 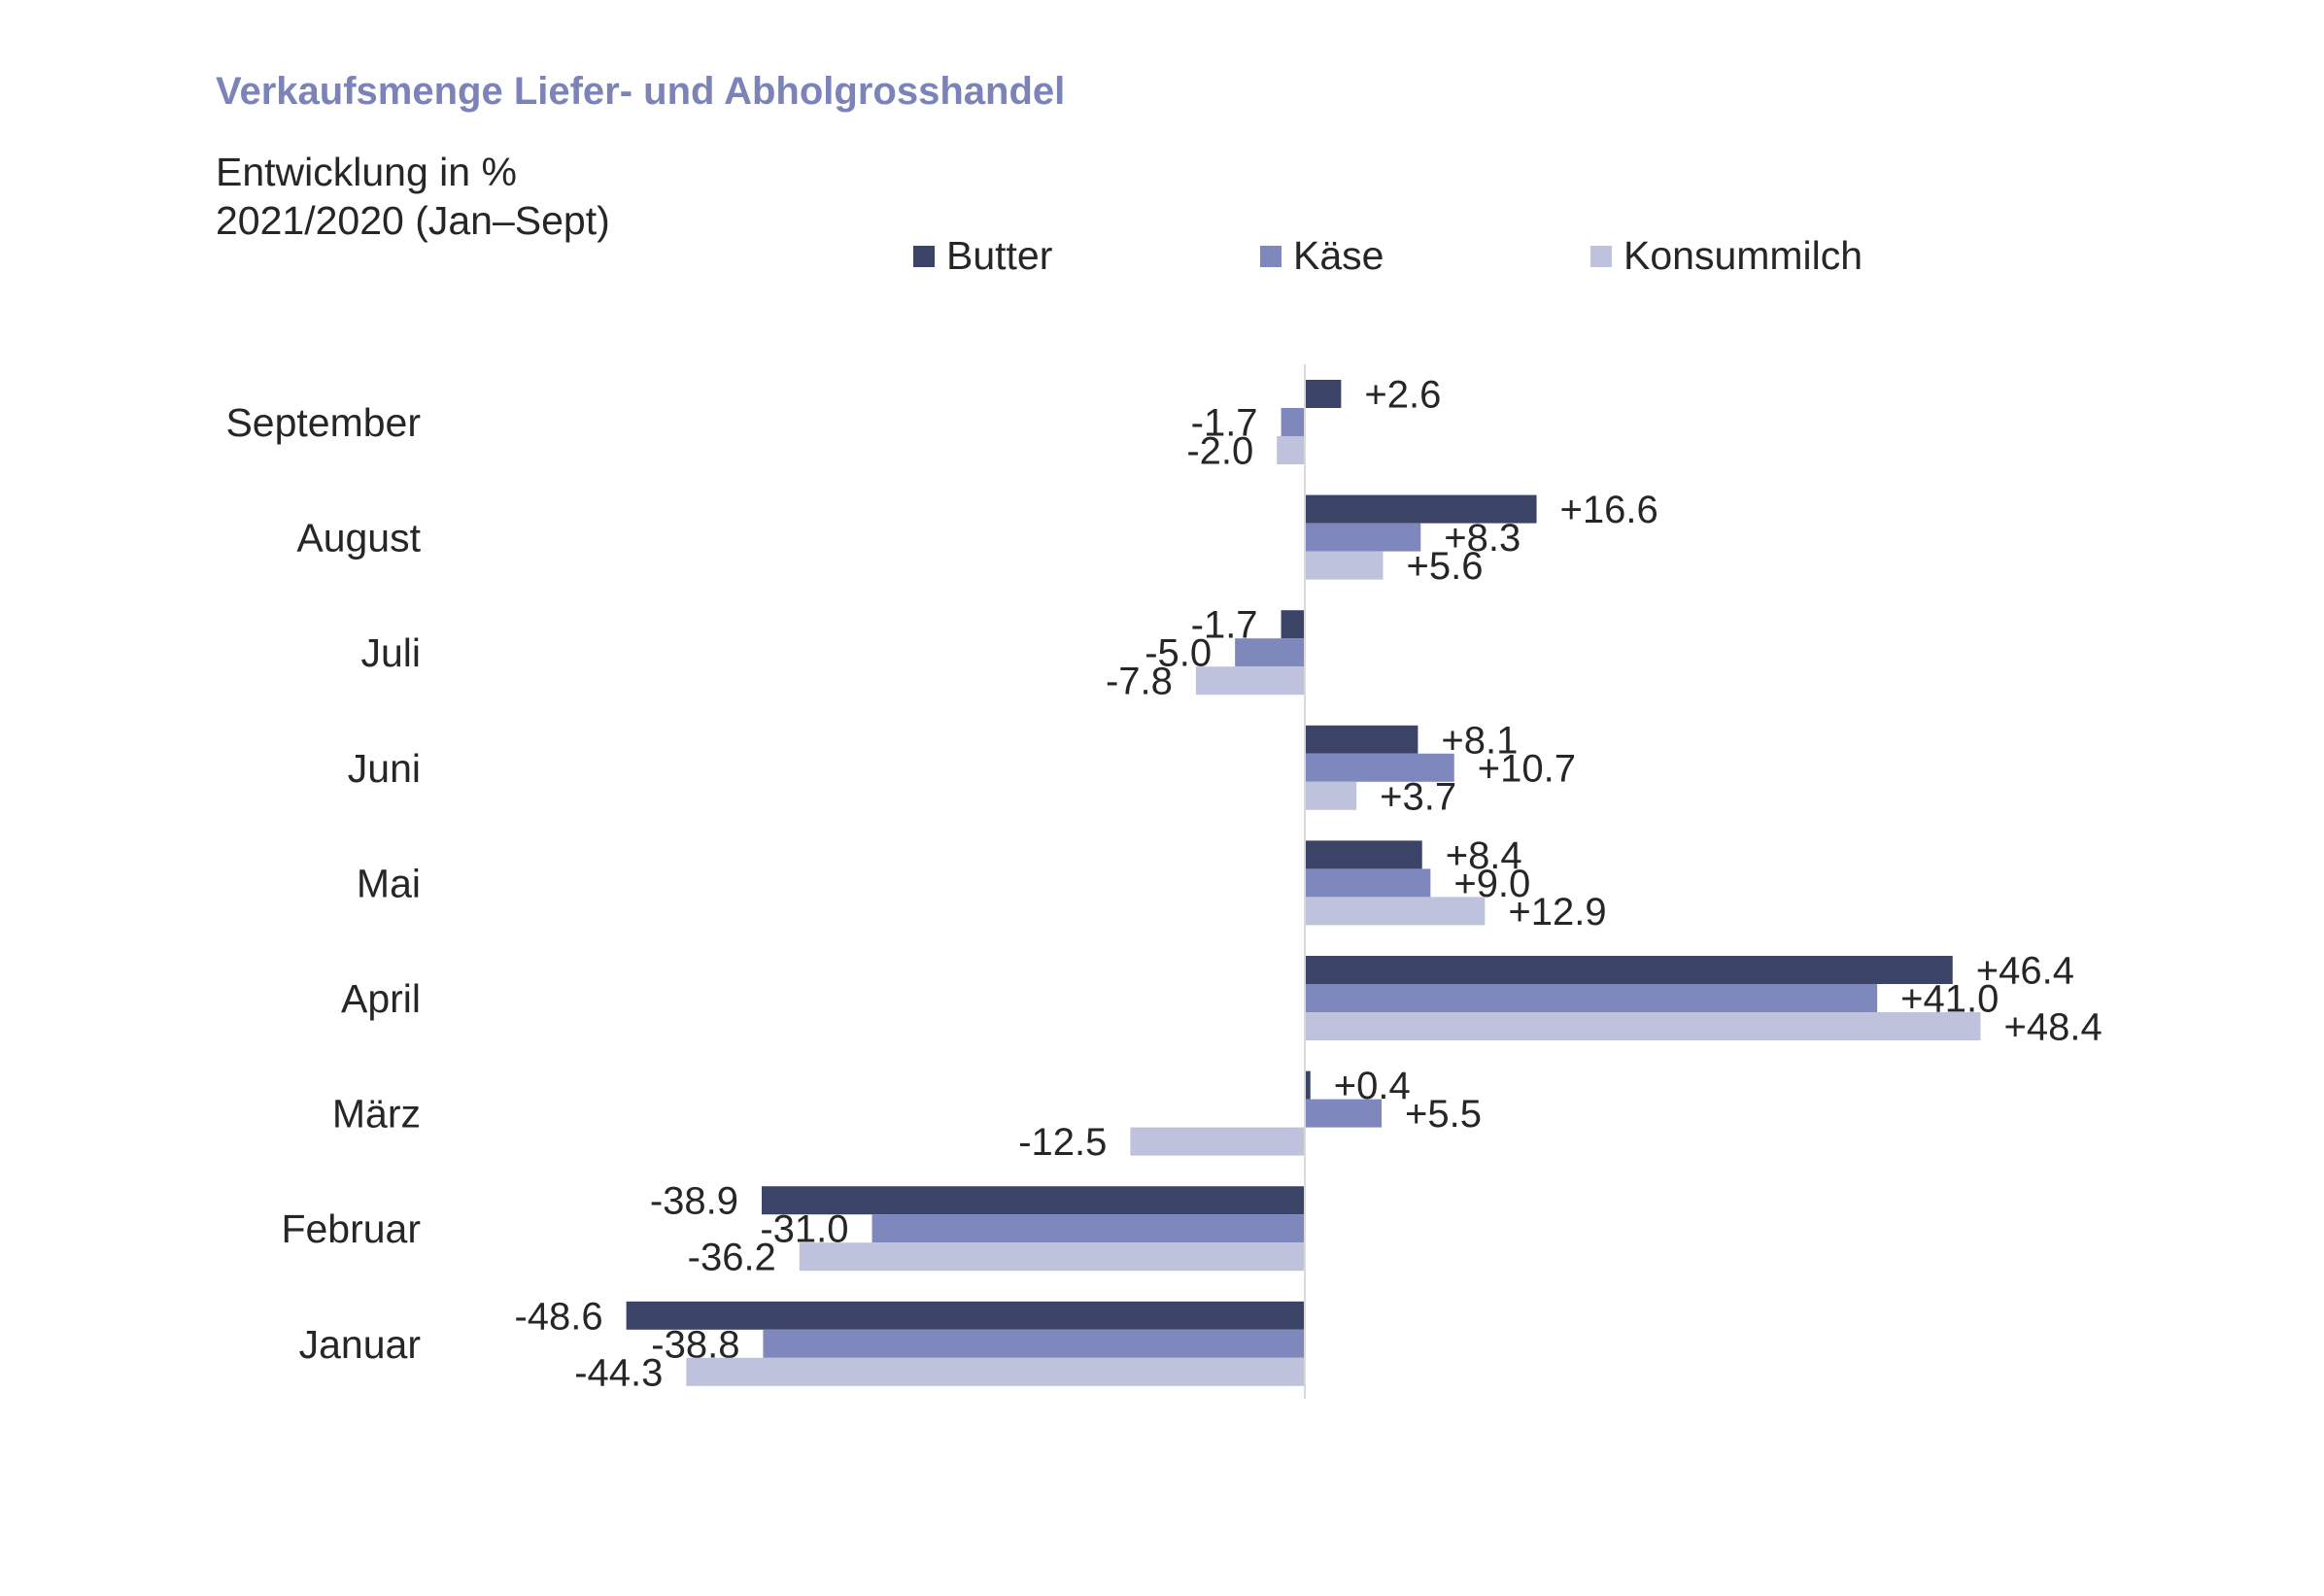 What do you see at coordinates (694, 1202) in the screenshot?
I see `data-label-7-0: -38.9` at bounding box center [694, 1202].